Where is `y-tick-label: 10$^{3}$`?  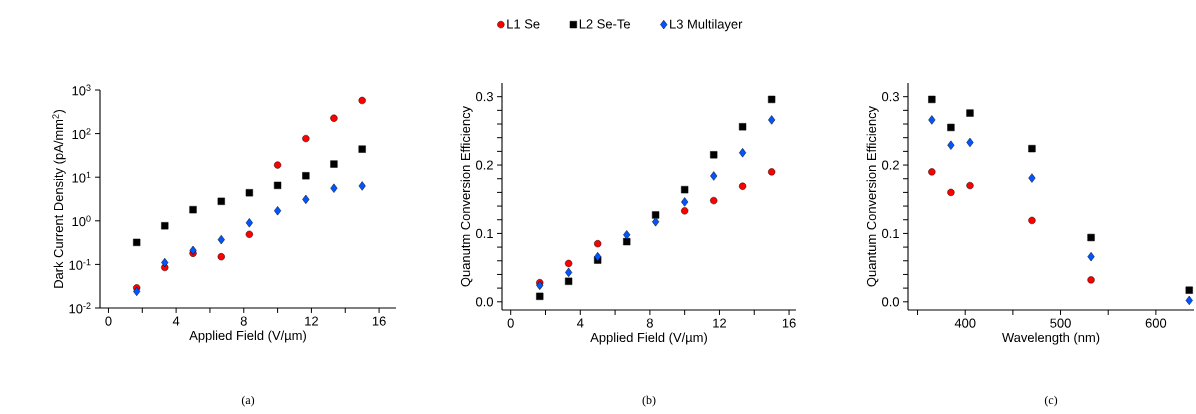 y-tick-label: 10$^{3}$ is located at coordinates (81, 90).